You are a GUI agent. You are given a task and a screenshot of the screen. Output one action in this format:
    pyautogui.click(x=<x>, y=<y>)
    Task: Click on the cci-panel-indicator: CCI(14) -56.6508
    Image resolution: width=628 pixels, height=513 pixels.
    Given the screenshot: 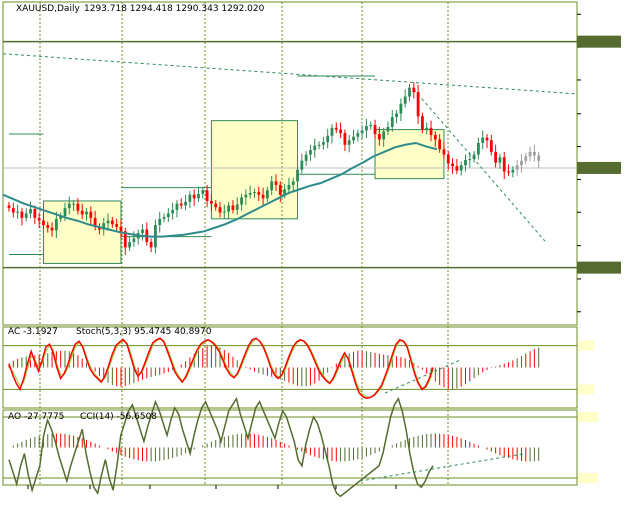 What is the action you would take?
    pyautogui.click(x=118, y=417)
    